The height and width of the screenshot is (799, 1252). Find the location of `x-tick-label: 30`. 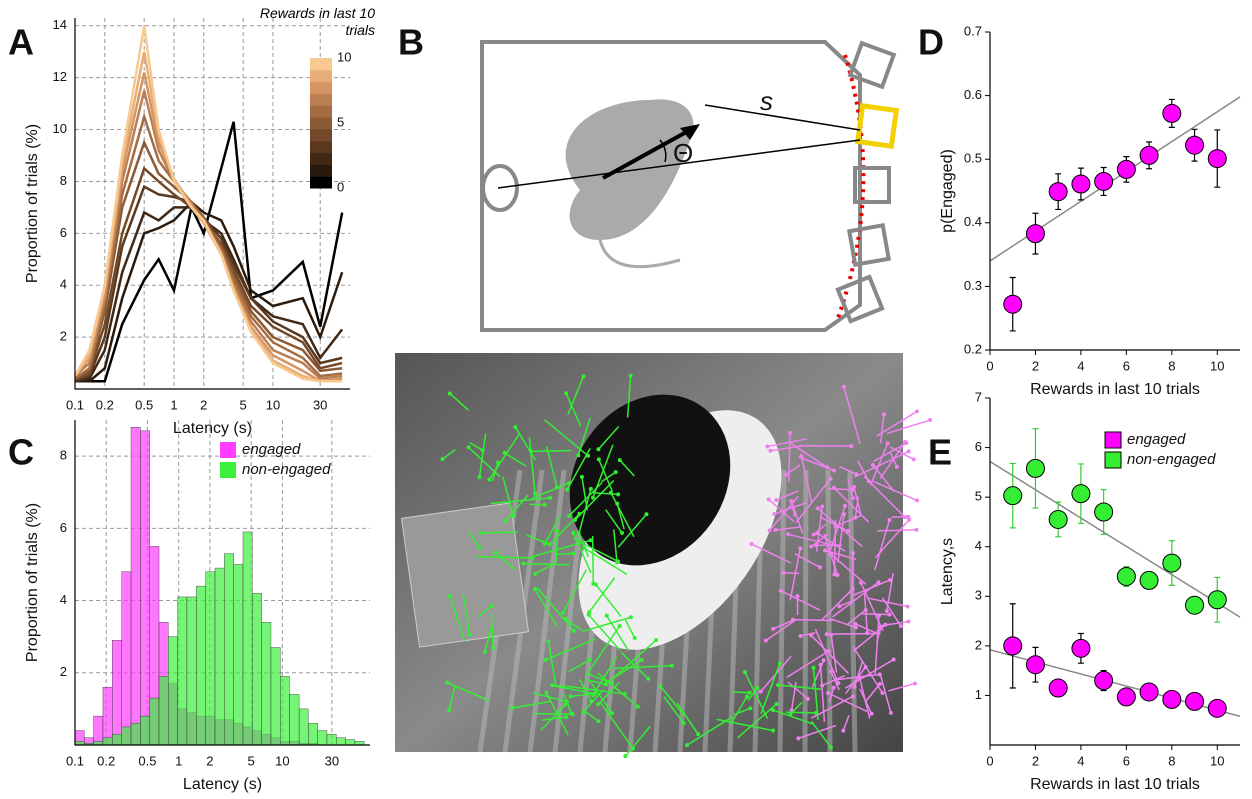

x-tick-label: 30 is located at coordinates (332, 760).